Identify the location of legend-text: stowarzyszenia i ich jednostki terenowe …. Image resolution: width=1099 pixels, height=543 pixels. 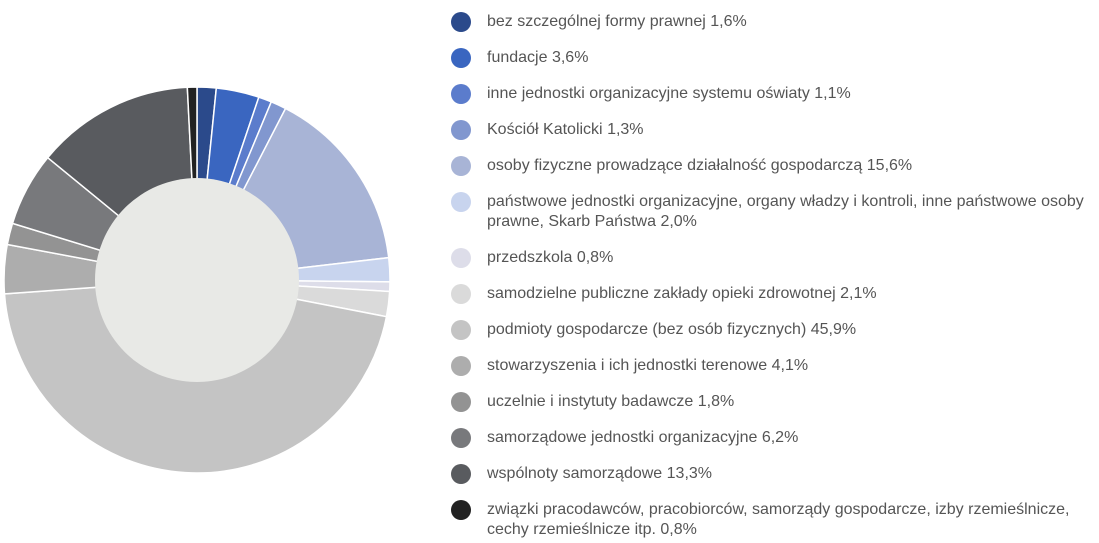
(647, 366).